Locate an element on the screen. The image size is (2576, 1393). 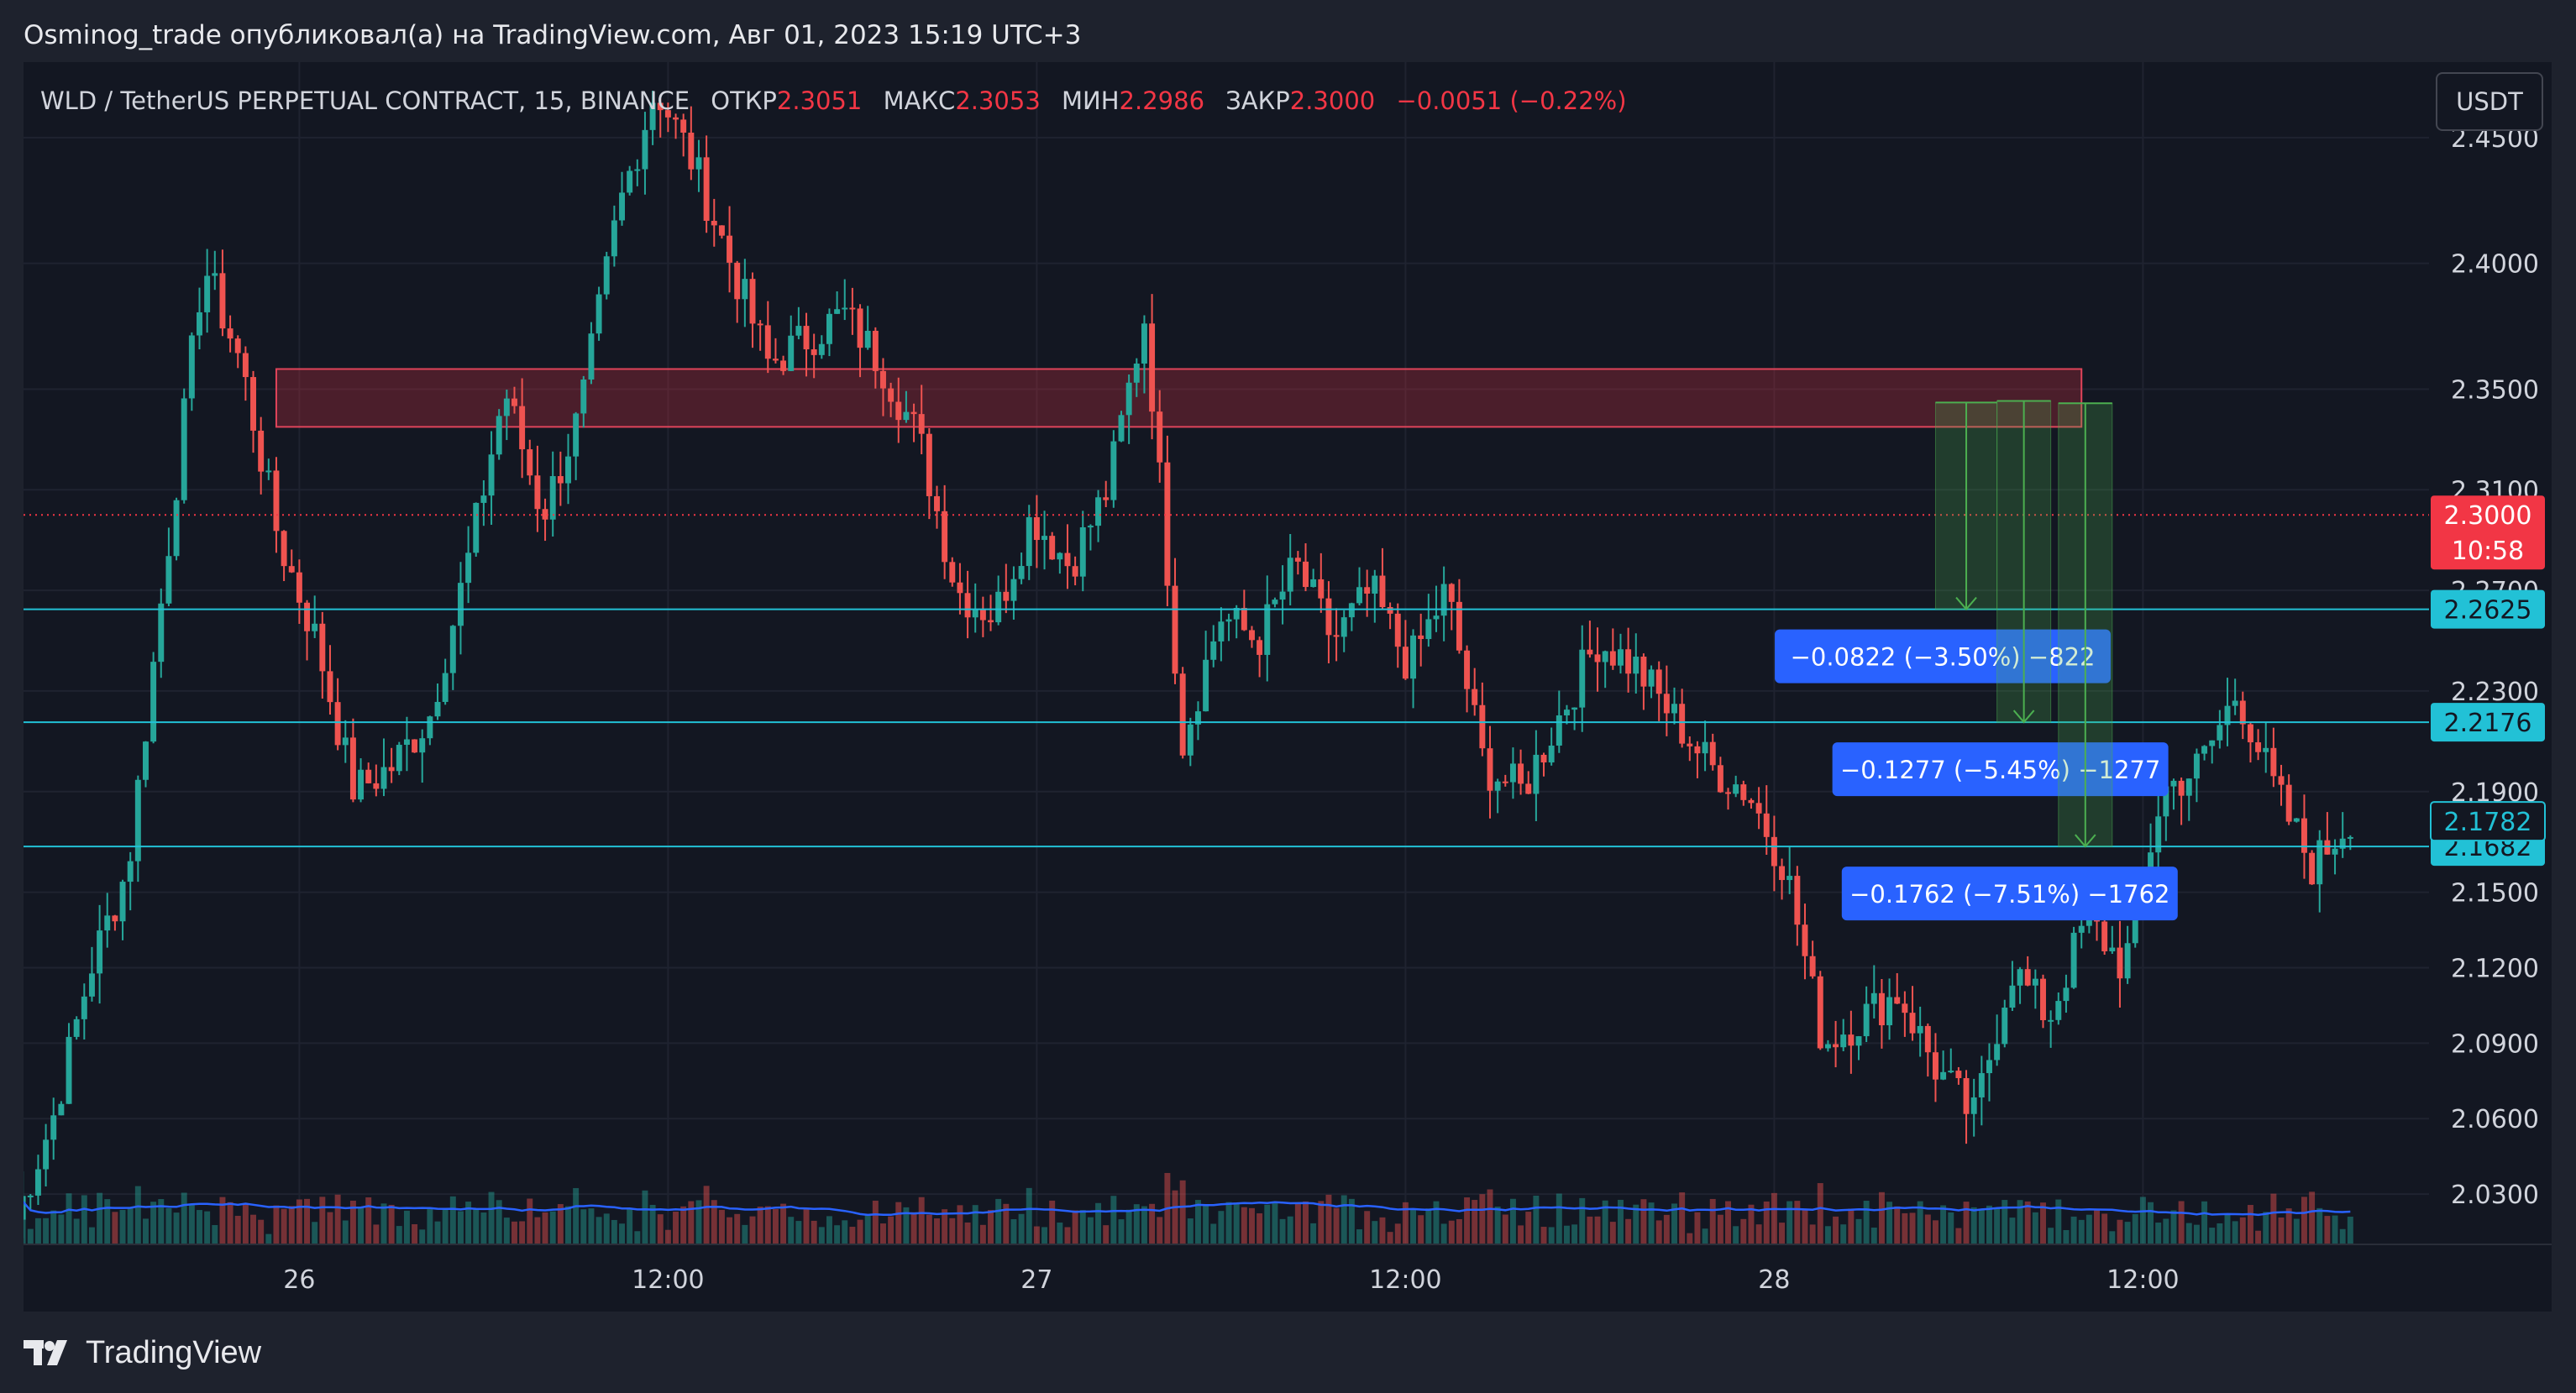
measure-arrowhead is located at coordinates (2023, 717).